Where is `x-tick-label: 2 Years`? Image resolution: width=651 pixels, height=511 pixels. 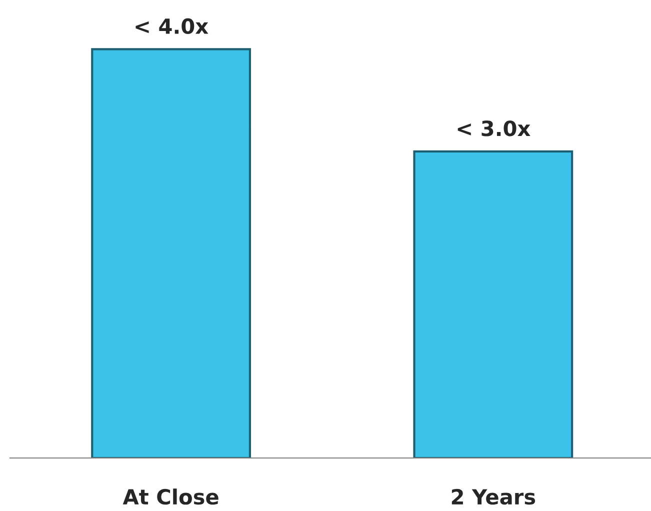 x-tick-label: 2 Years is located at coordinates (494, 496).